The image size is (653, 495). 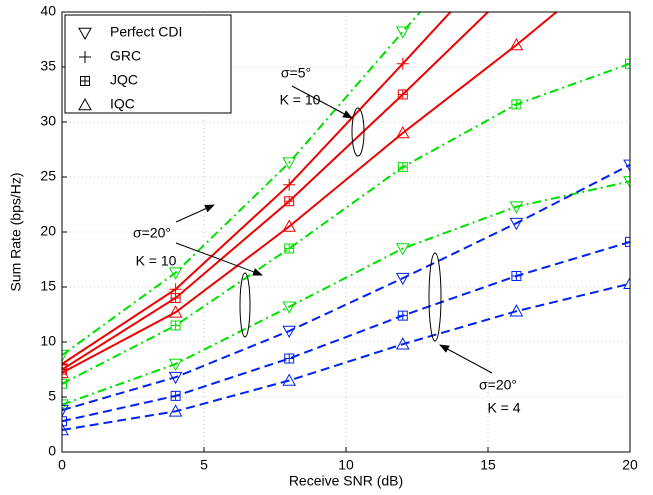 I want to click on legend-label: Perfect CDI, so click(x=146, y=32).